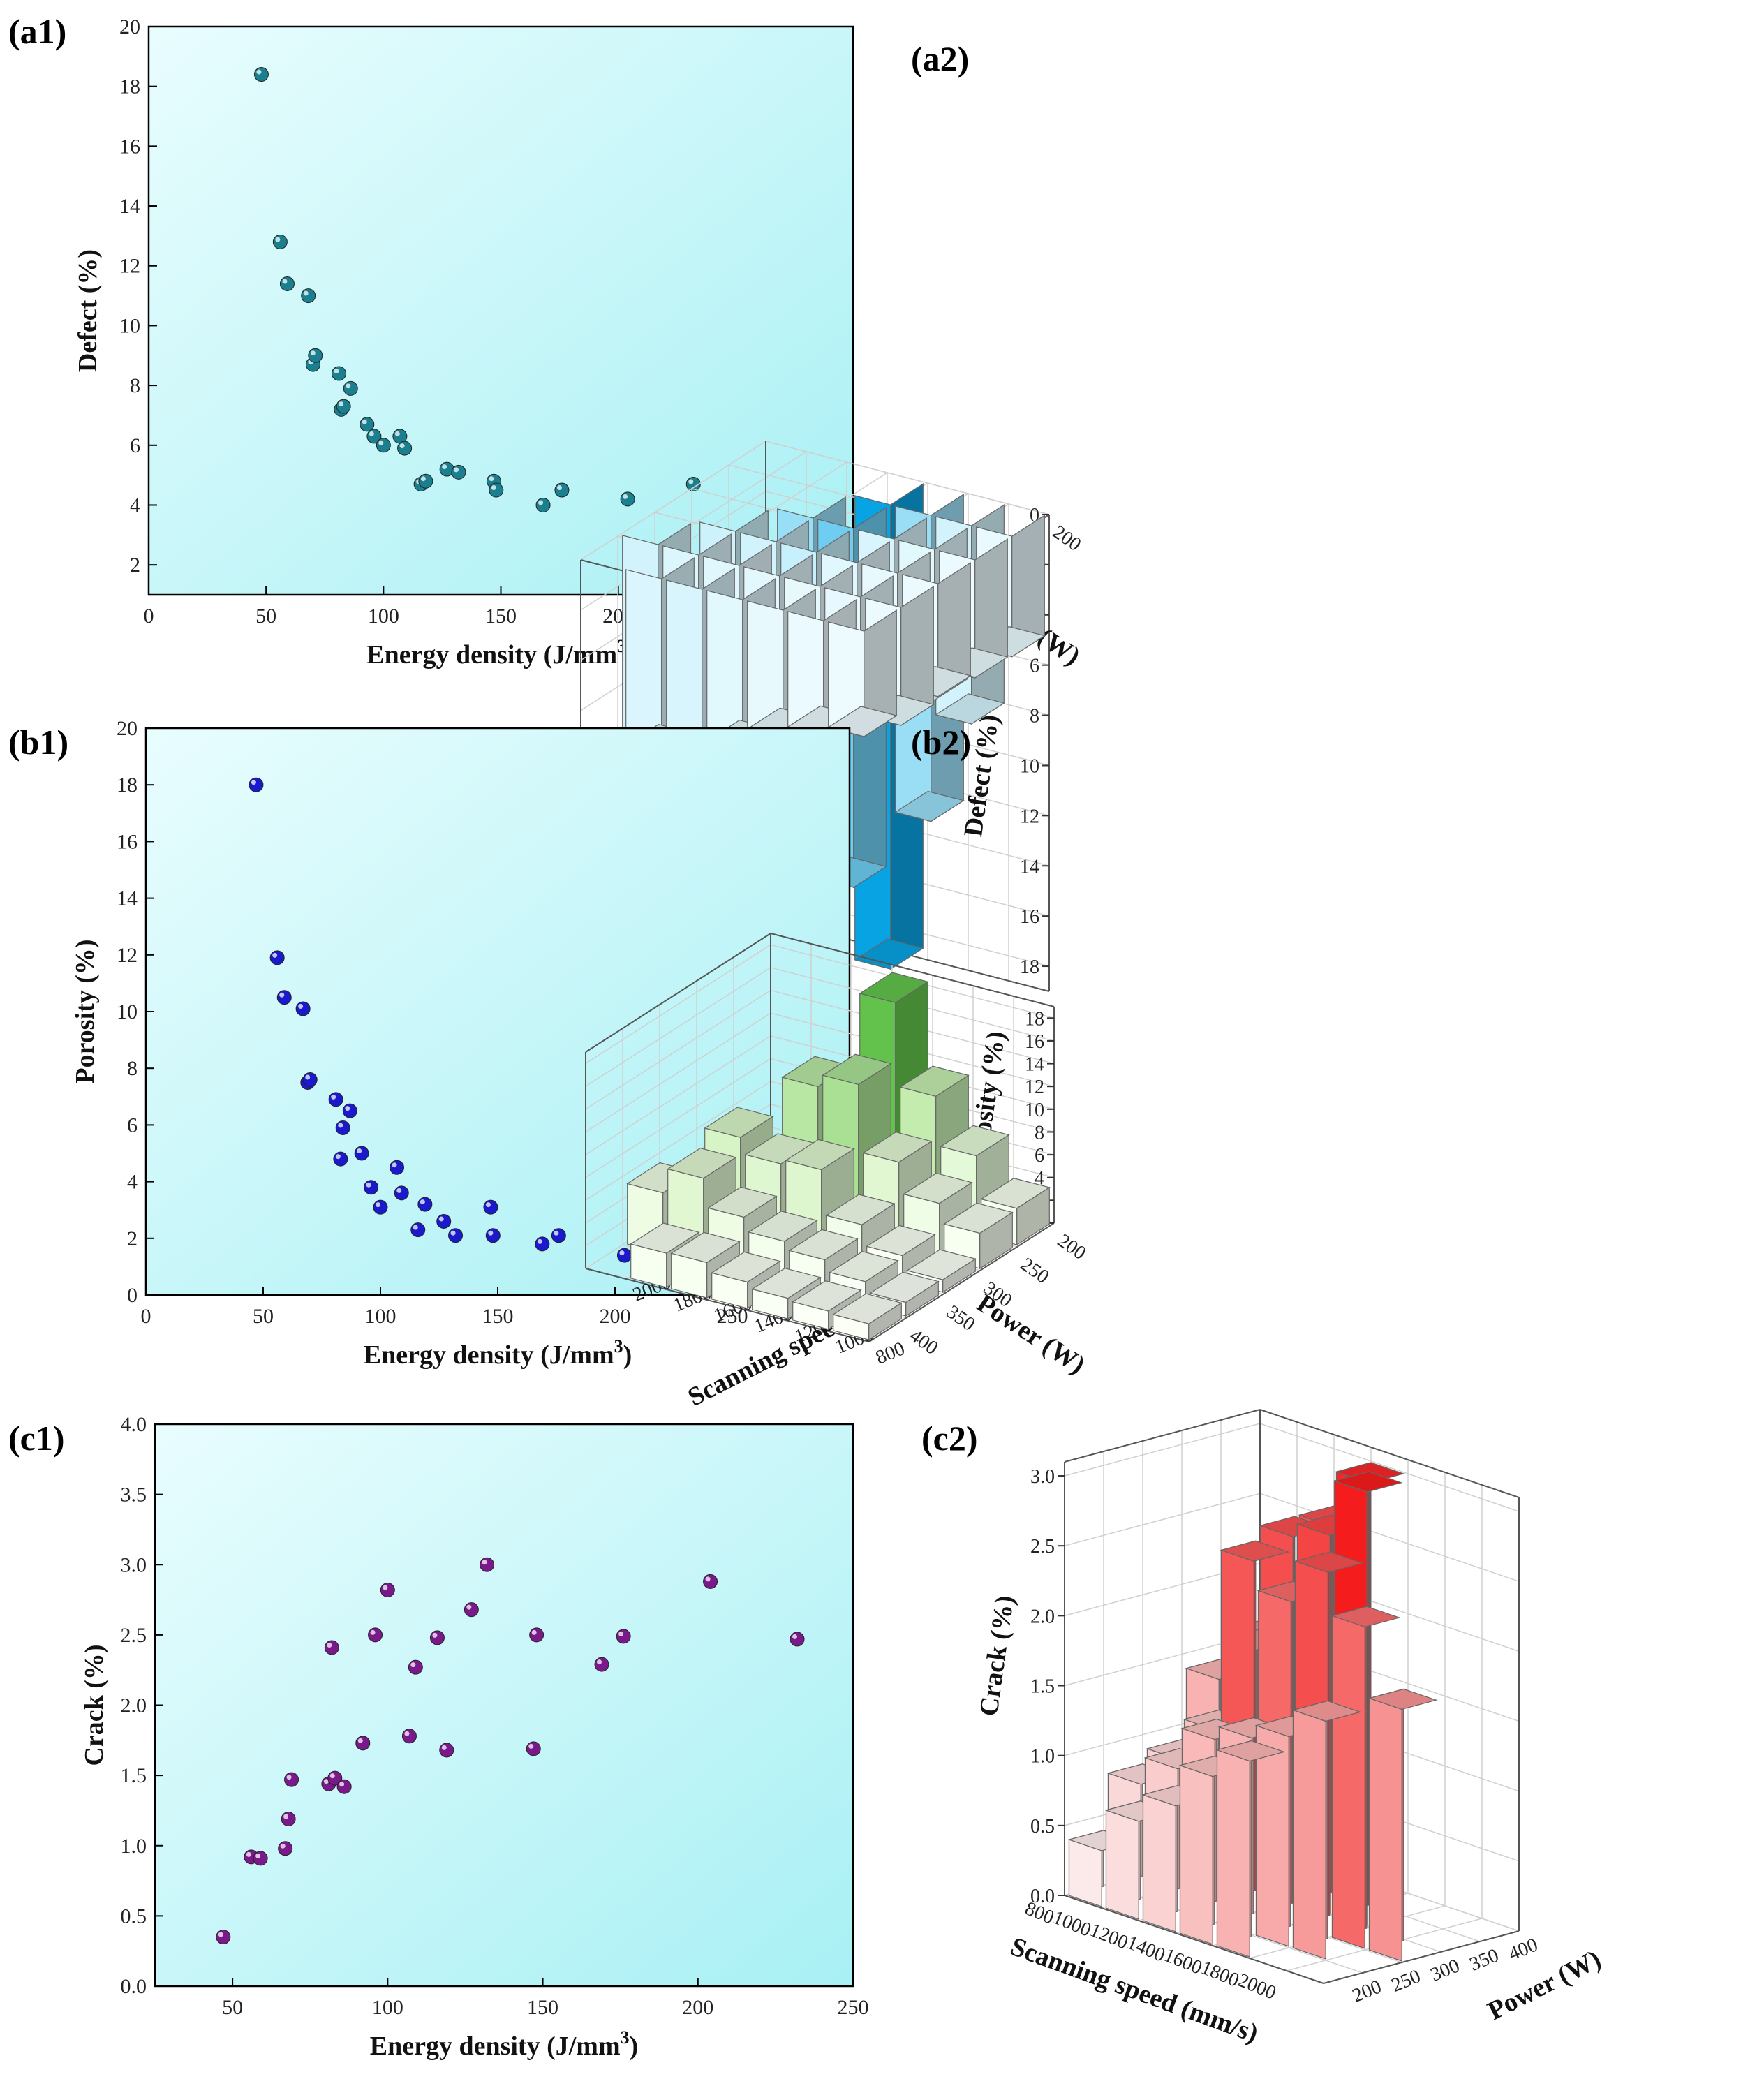 This screenshot has height=2079, width=1764. I want to click on y-tick-label: 800, so click(890, 1353).